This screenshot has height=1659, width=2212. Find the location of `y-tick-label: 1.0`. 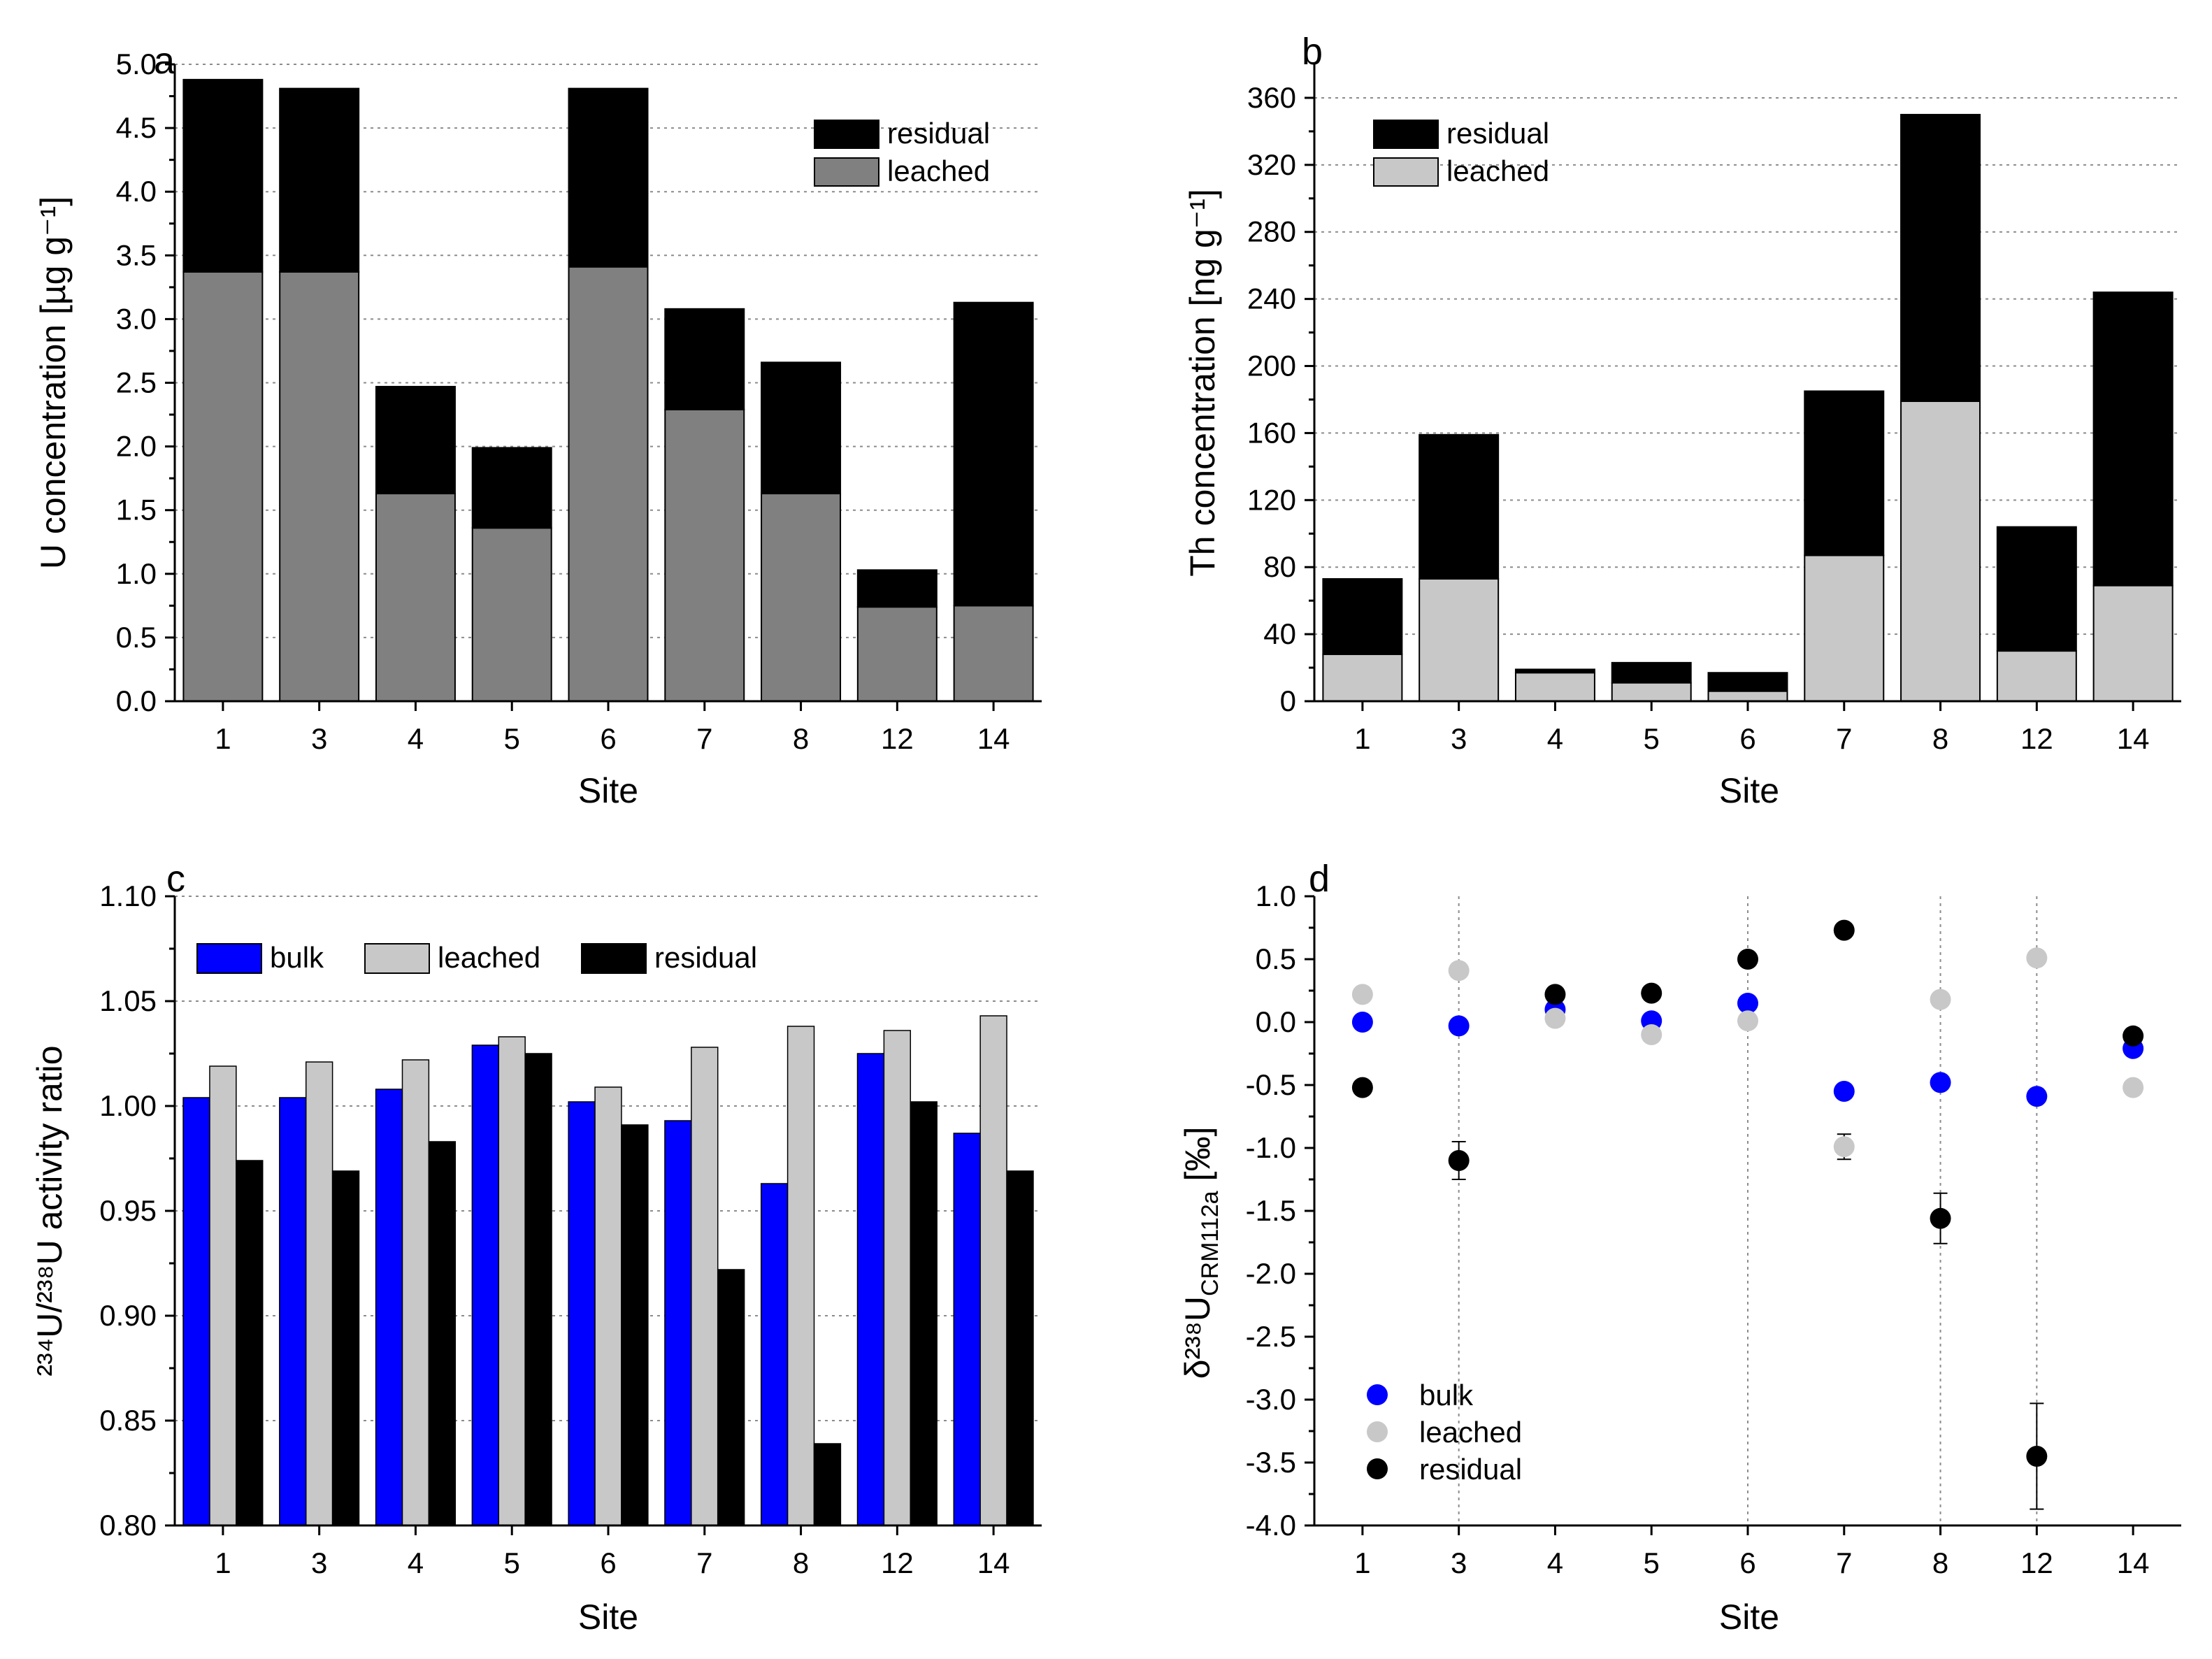

y-tick-label: 1.0 is located at coordinates (1276, 896).